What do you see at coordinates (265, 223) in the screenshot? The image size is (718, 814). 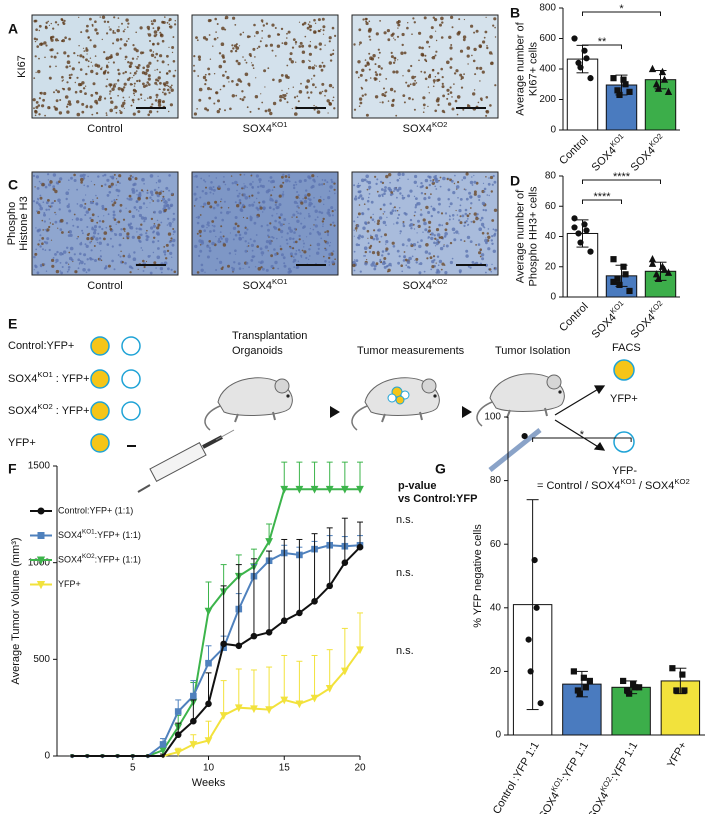 I see `image` at bounding box center [265, 223].